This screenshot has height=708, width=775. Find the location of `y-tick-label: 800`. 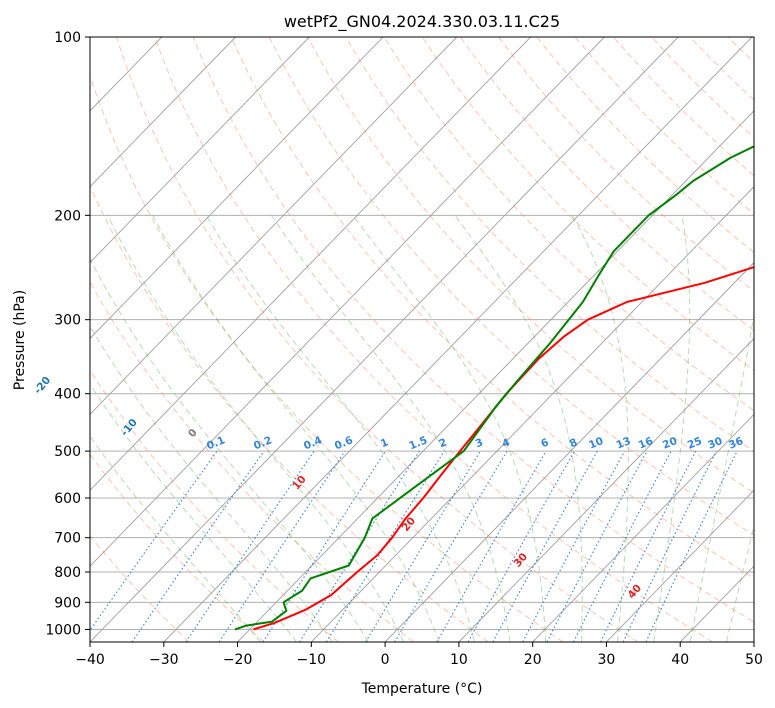

y-tick-label: 800 is located at coordinates (67, 573).